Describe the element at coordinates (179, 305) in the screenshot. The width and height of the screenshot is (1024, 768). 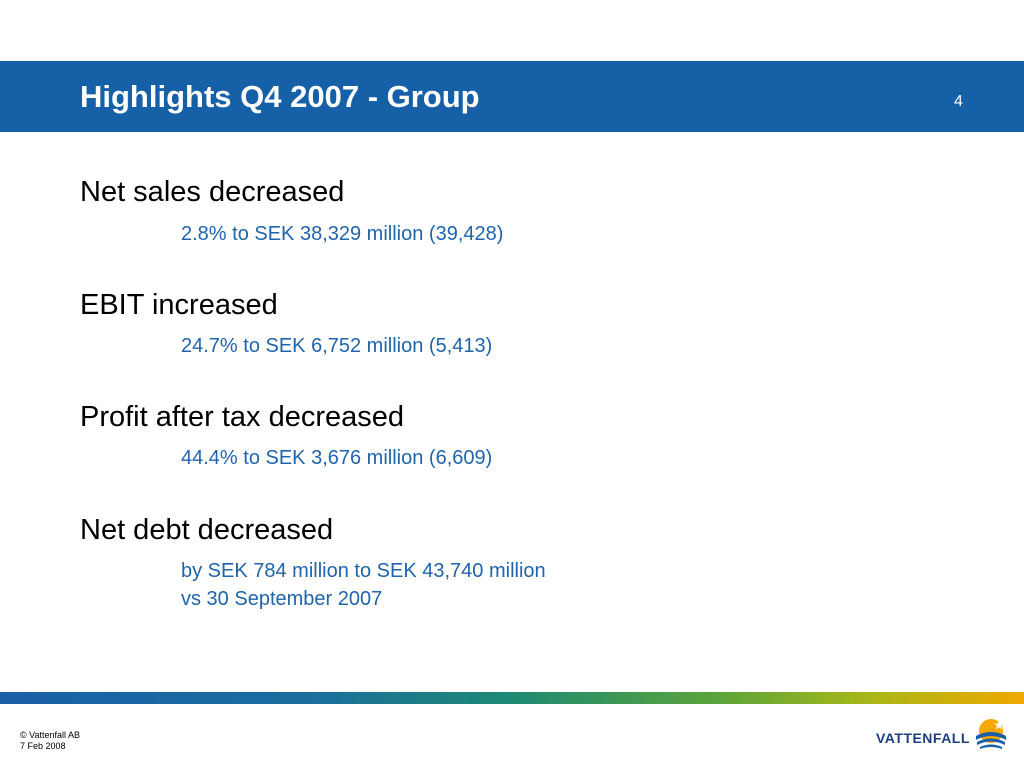
I see `highlight-heading-ebit: EBIT increased` at that location.